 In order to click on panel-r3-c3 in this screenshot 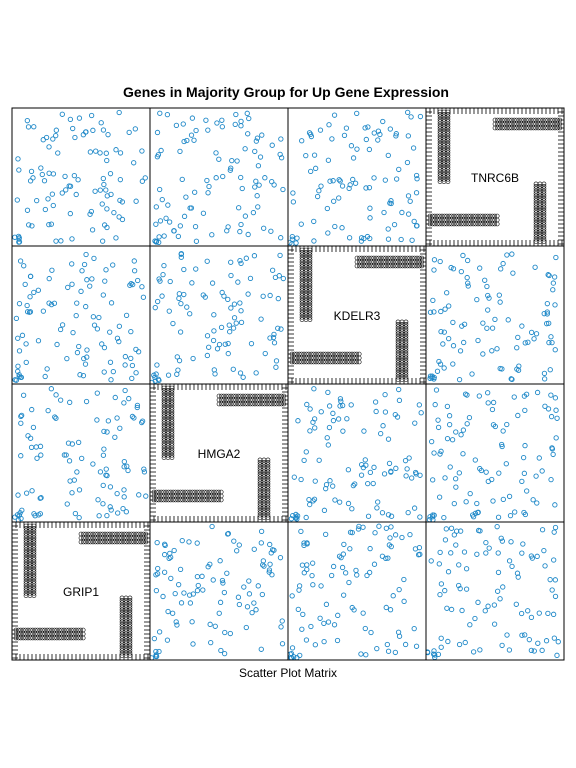, I will do `click(495, 591)`.